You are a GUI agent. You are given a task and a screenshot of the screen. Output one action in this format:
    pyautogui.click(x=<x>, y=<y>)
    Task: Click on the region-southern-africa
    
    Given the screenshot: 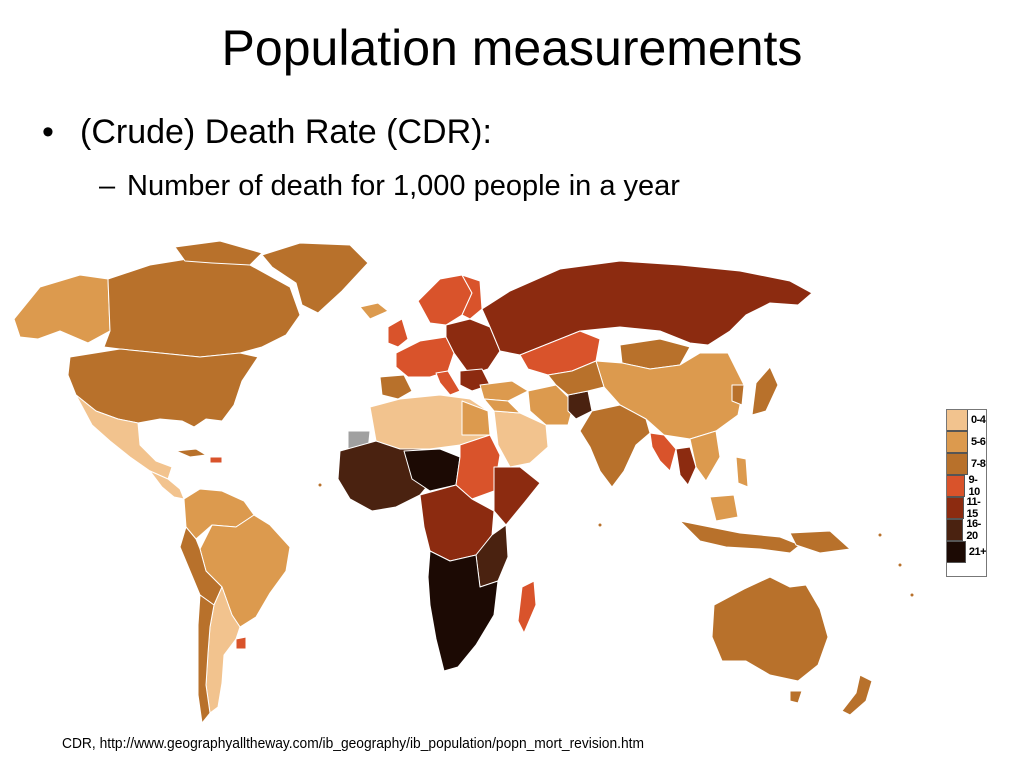 What is the action you would take?
    pyautogui.click(x=463, y=611)
    